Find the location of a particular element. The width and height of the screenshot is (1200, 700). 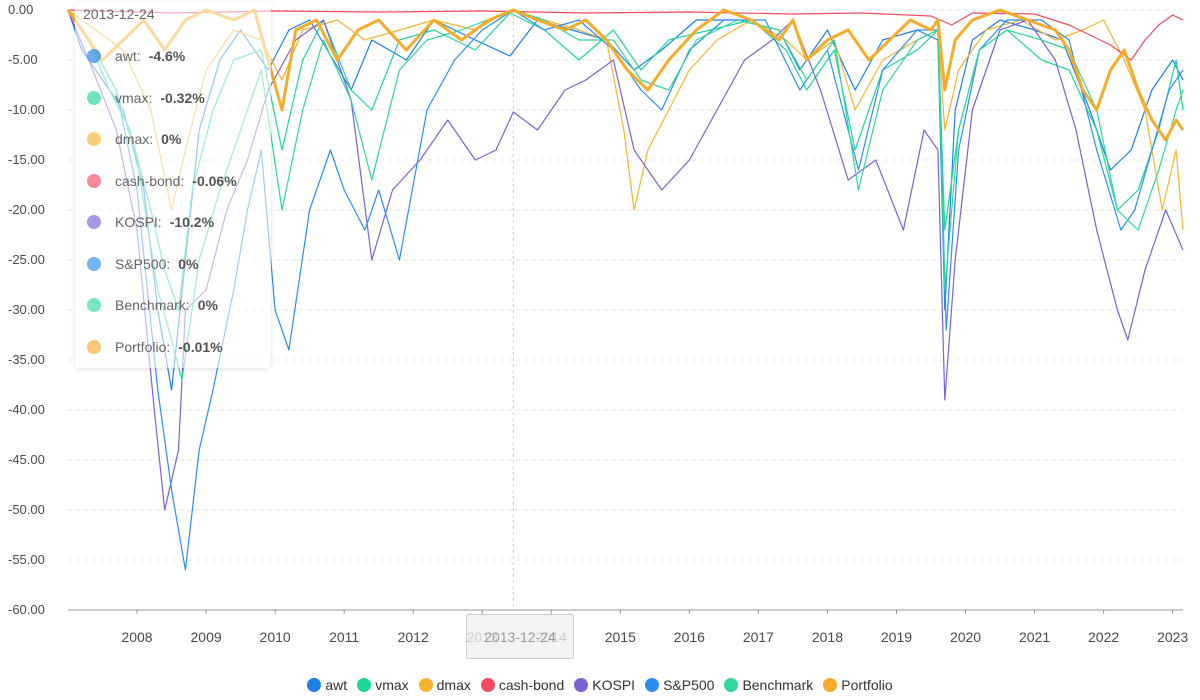

y-tick-label: -15.00 is located at coordinates (26, 159).